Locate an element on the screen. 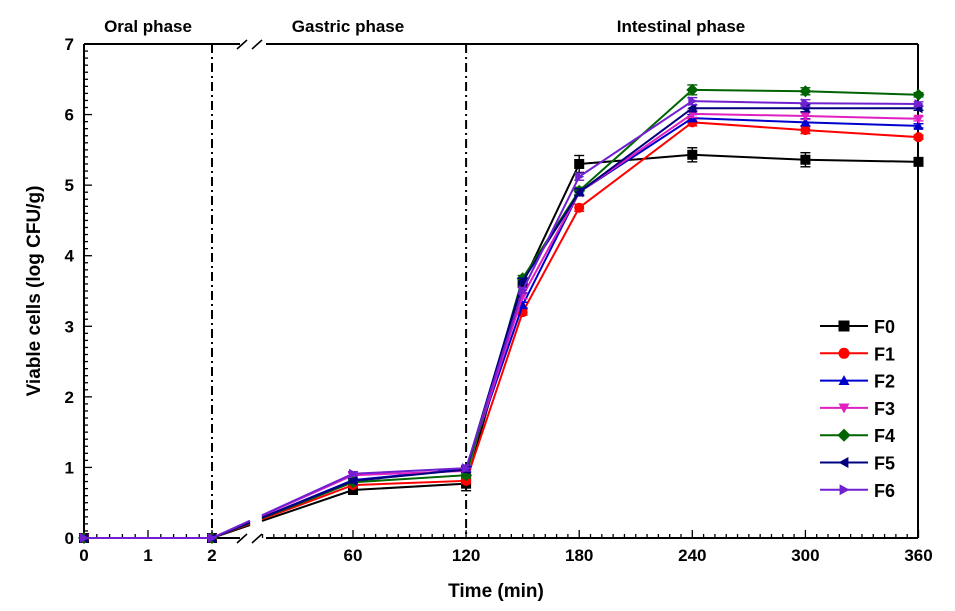 The width and height of the screenshot is (955, 611). legend-label: F2 is located at coordinates (884, 382).